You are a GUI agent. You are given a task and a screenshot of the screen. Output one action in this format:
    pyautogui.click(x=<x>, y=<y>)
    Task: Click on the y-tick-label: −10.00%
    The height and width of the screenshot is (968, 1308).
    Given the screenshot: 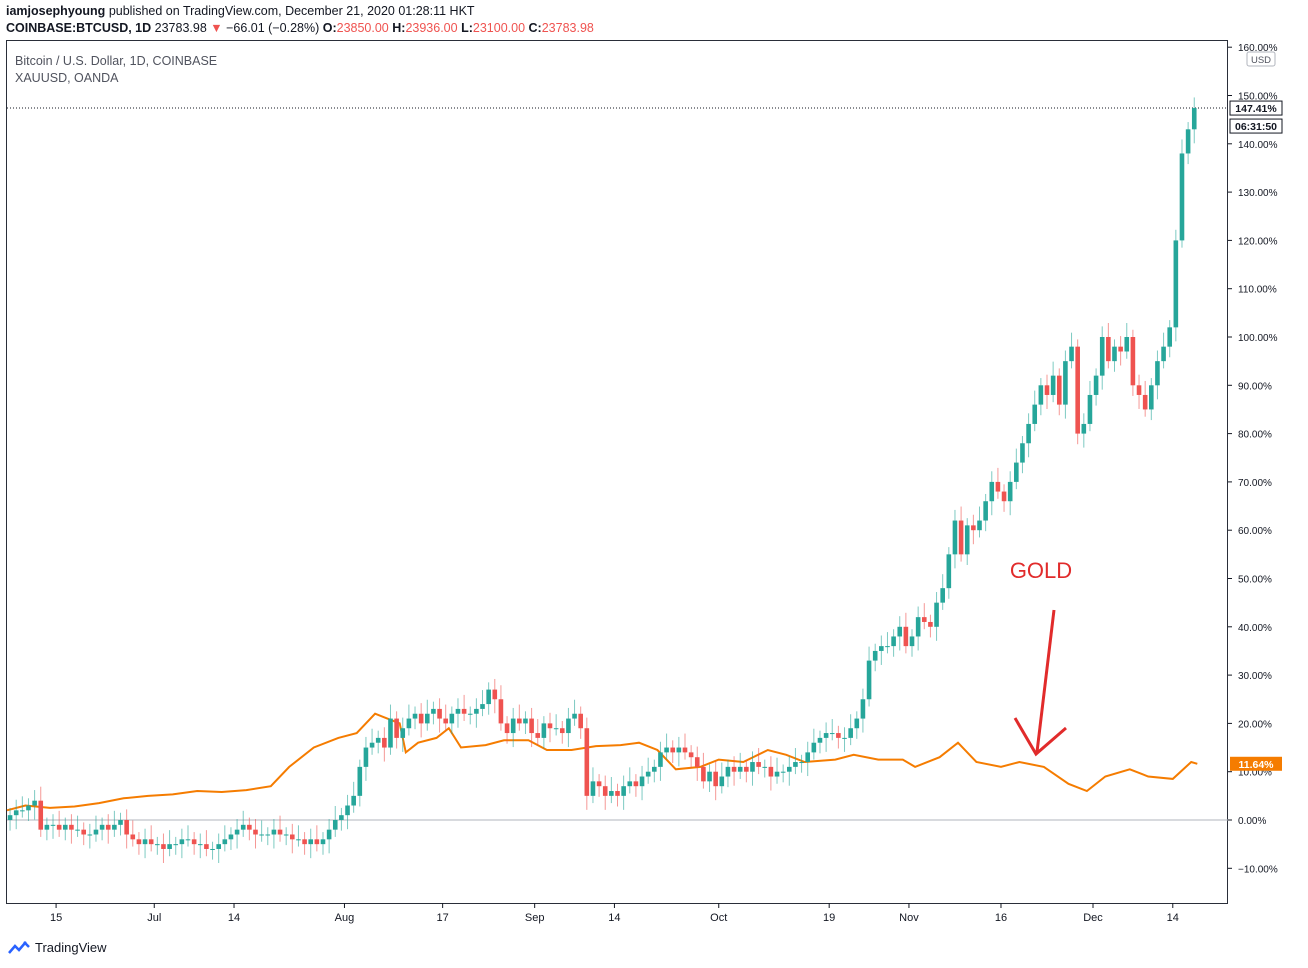 What is the action you would take?
    pyautogui.click(x=1258, y=869)
    